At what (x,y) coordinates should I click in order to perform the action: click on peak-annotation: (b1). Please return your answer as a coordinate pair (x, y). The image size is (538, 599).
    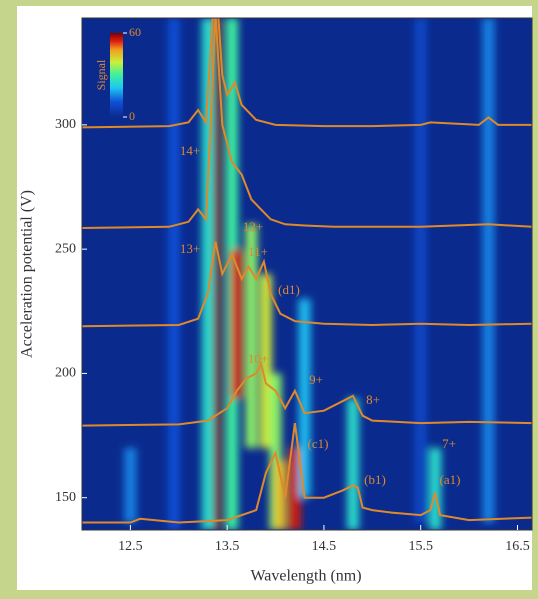
    Looking at the image, I should click on (375, 479).